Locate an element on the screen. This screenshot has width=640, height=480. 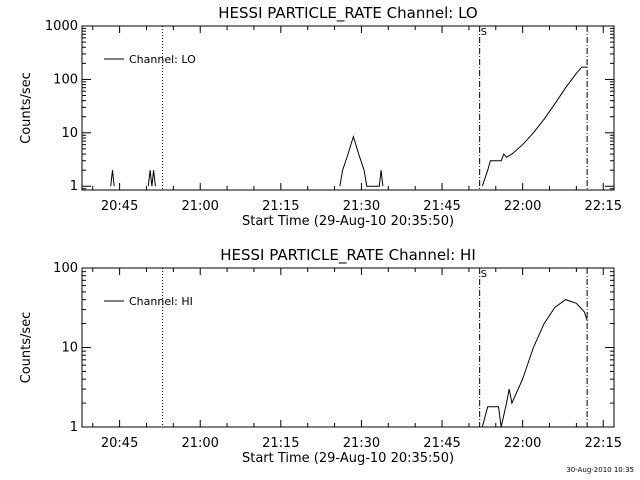
chart-title: HESSI PARTICLE_RATE Channel: HI is located at coordinates (348, 255).